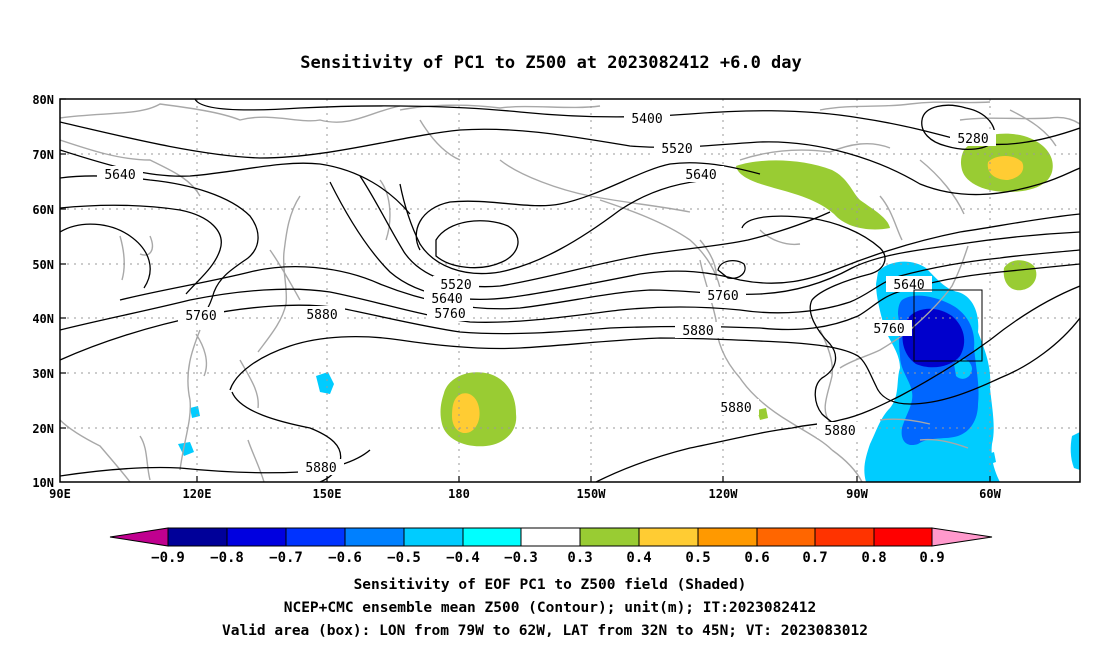  What do you see at coordinates (43, 319) in the screenshot?
I see `lat-label: 40N` at bounding box center [43, 319].